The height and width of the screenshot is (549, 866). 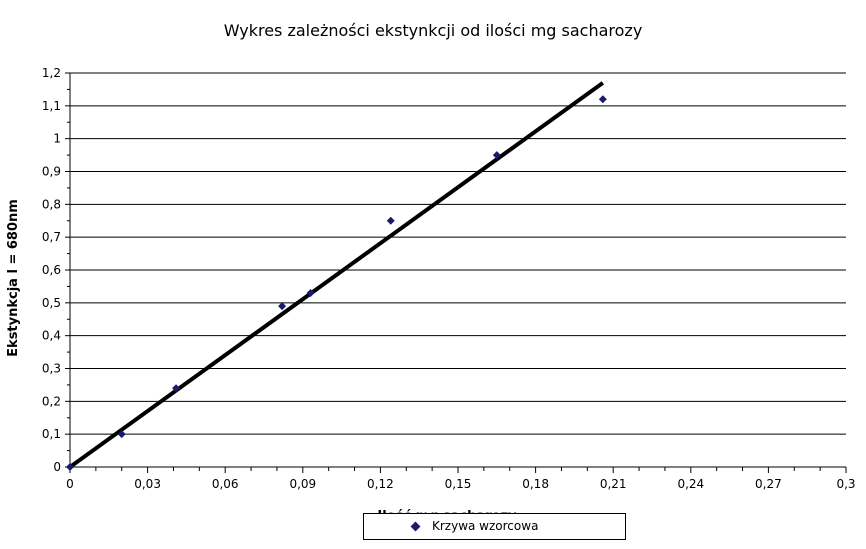 I want to click on y-tick-label: 0,4, so click(x=51, y=336).